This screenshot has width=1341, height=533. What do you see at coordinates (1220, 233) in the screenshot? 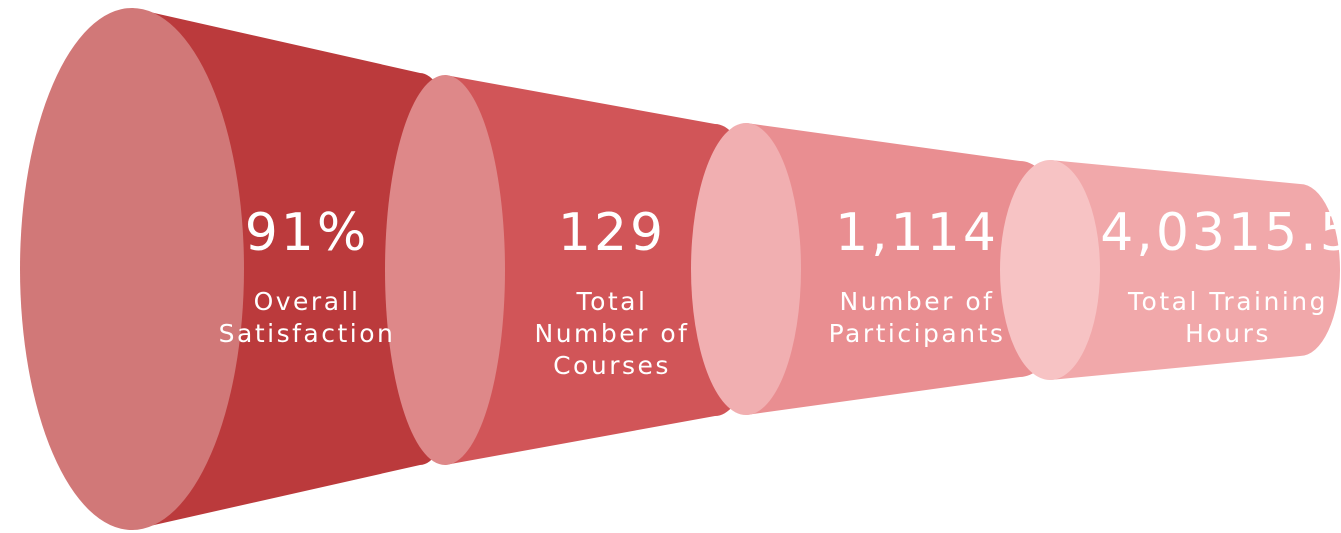
I see `stat-value: 4,0315.5` at bounding box center [1220, 233].